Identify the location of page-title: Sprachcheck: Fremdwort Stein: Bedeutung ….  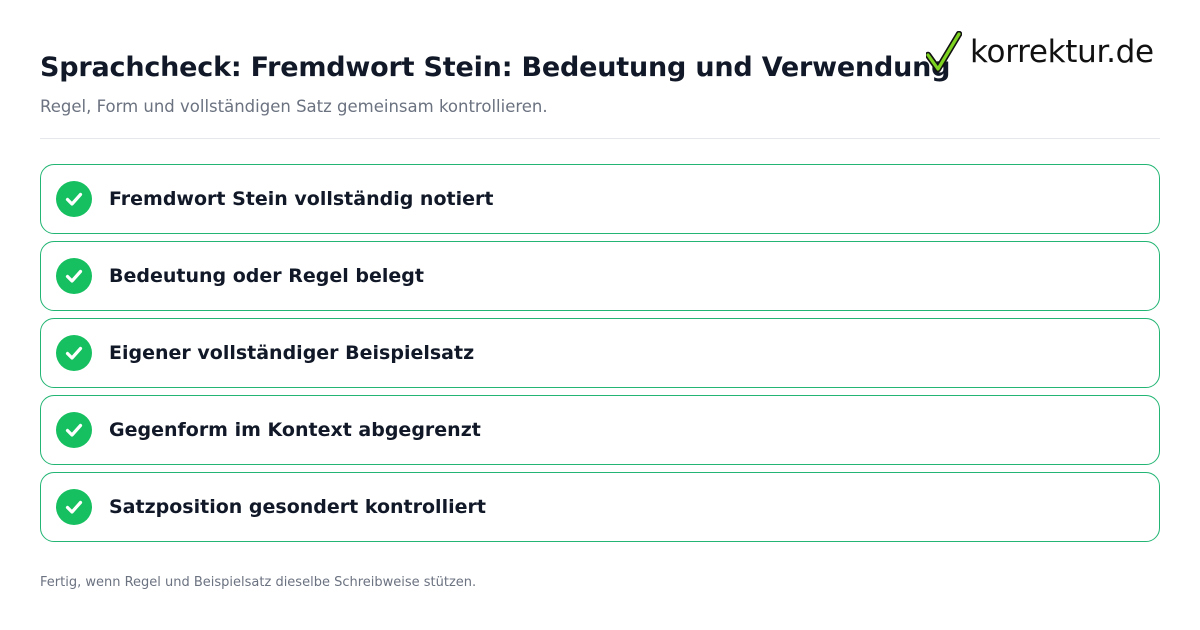
(495, 67).